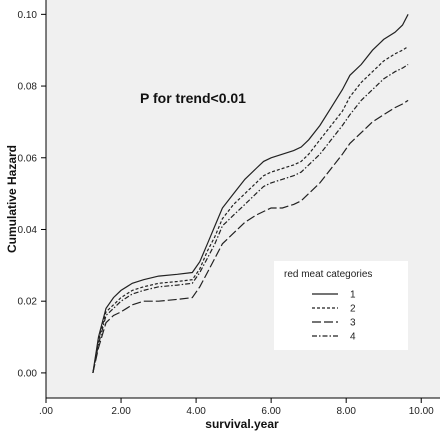 The image size is (440, 439). What do you see at coordinates (28, 15) in the screenshot?
I see `y-tick-label: 0.10` at bounding box center [28, 15].